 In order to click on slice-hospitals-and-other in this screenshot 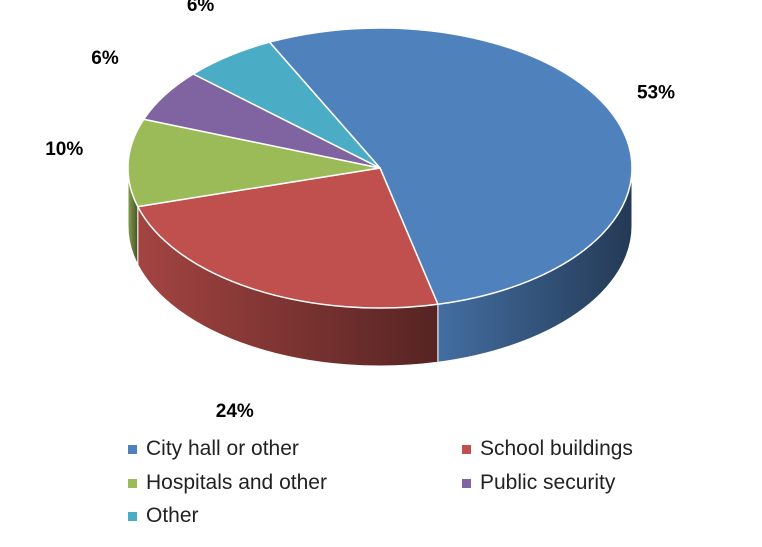, I will do `click(254, 163)`.